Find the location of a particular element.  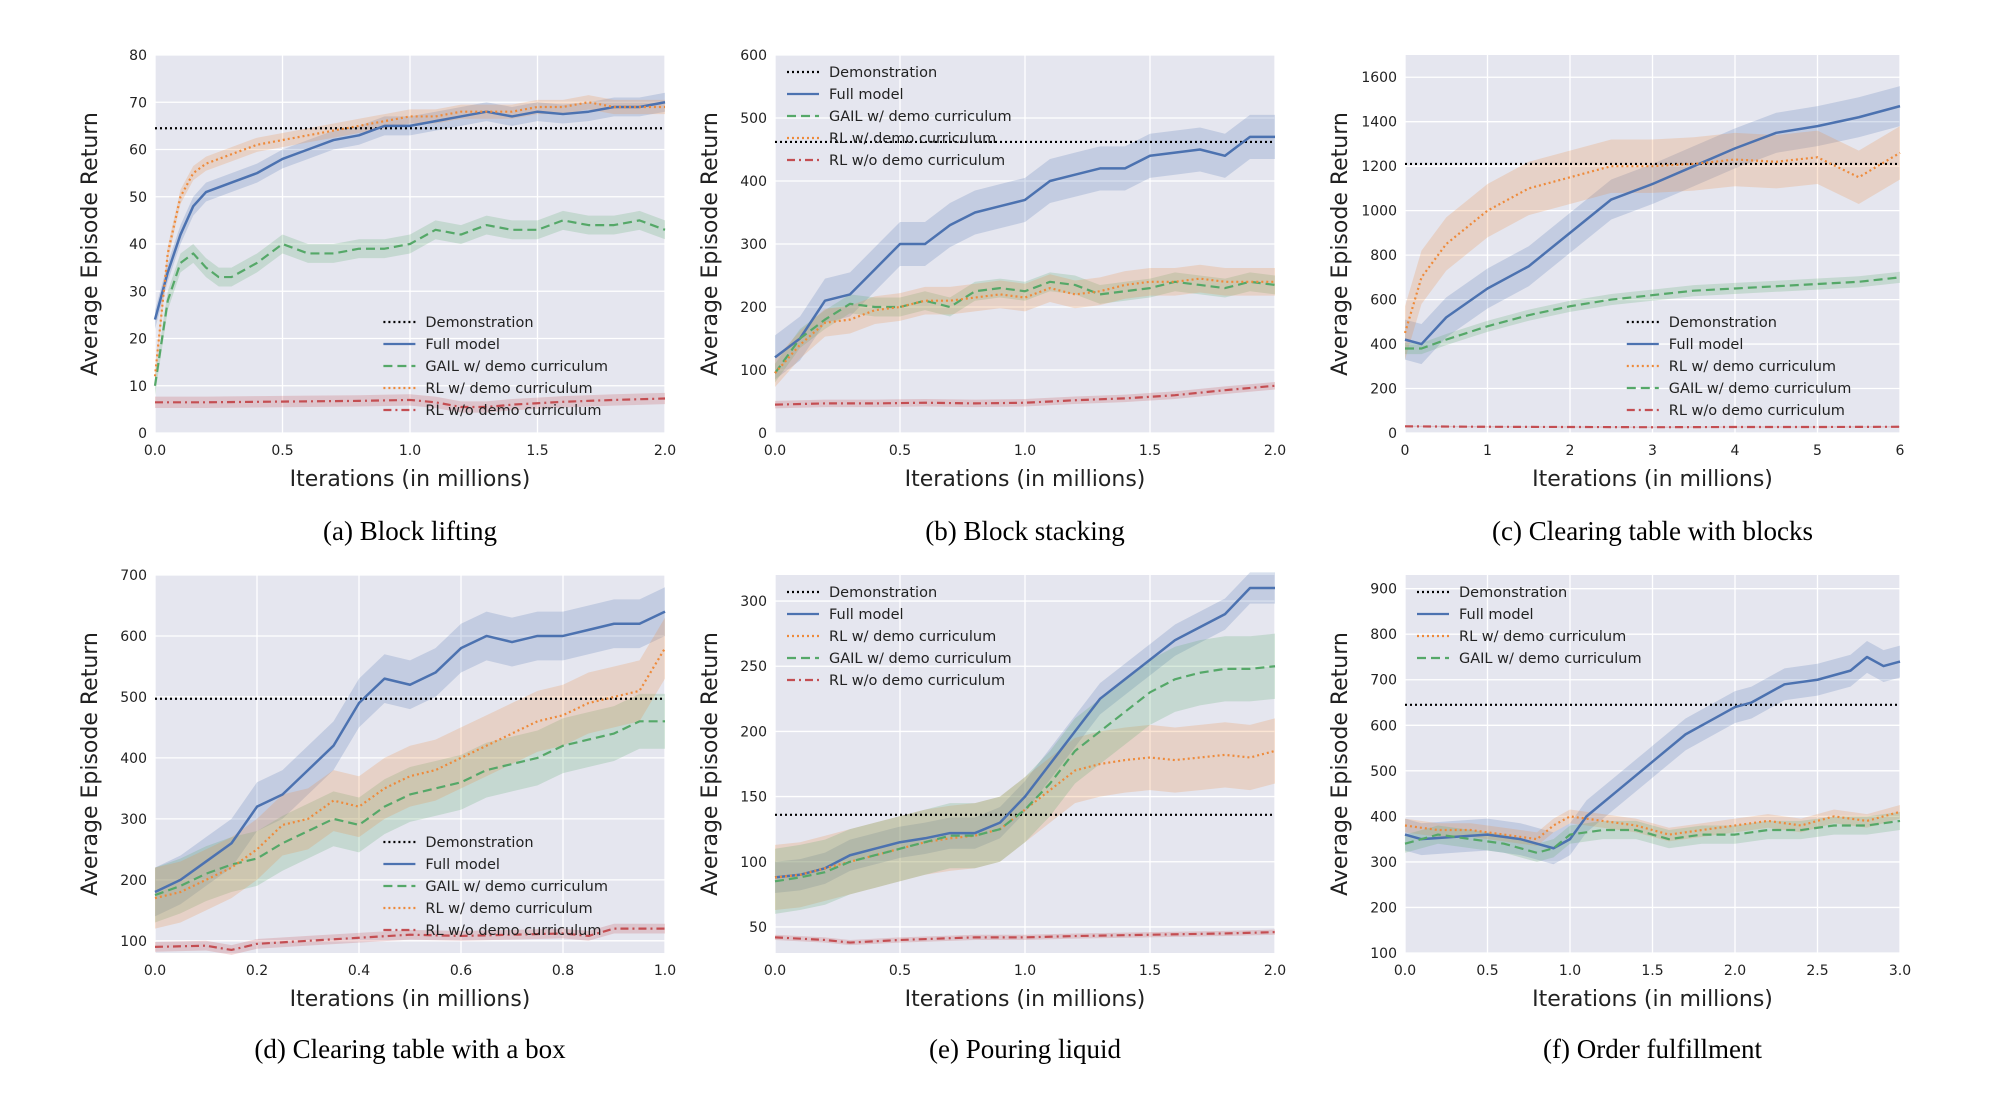

x-tick-label: 2.5 is located at coordinates (1817, 971).